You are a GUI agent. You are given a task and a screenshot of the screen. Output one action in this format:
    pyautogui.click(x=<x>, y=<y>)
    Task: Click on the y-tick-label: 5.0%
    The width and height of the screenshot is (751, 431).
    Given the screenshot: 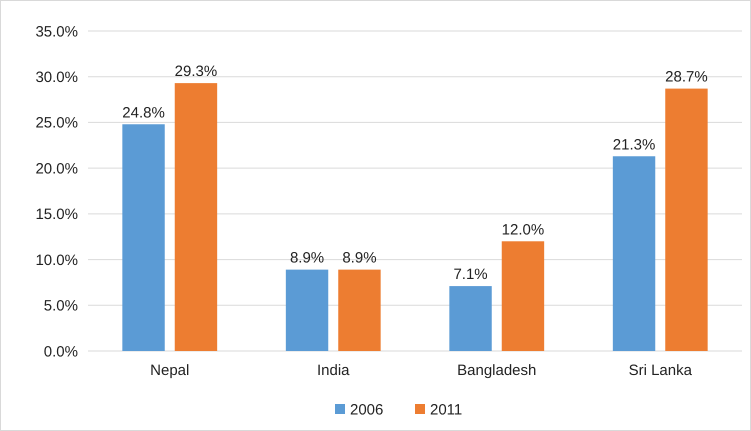 What is the action you would take?
    pyautogui.click(x=61, y=306)
    